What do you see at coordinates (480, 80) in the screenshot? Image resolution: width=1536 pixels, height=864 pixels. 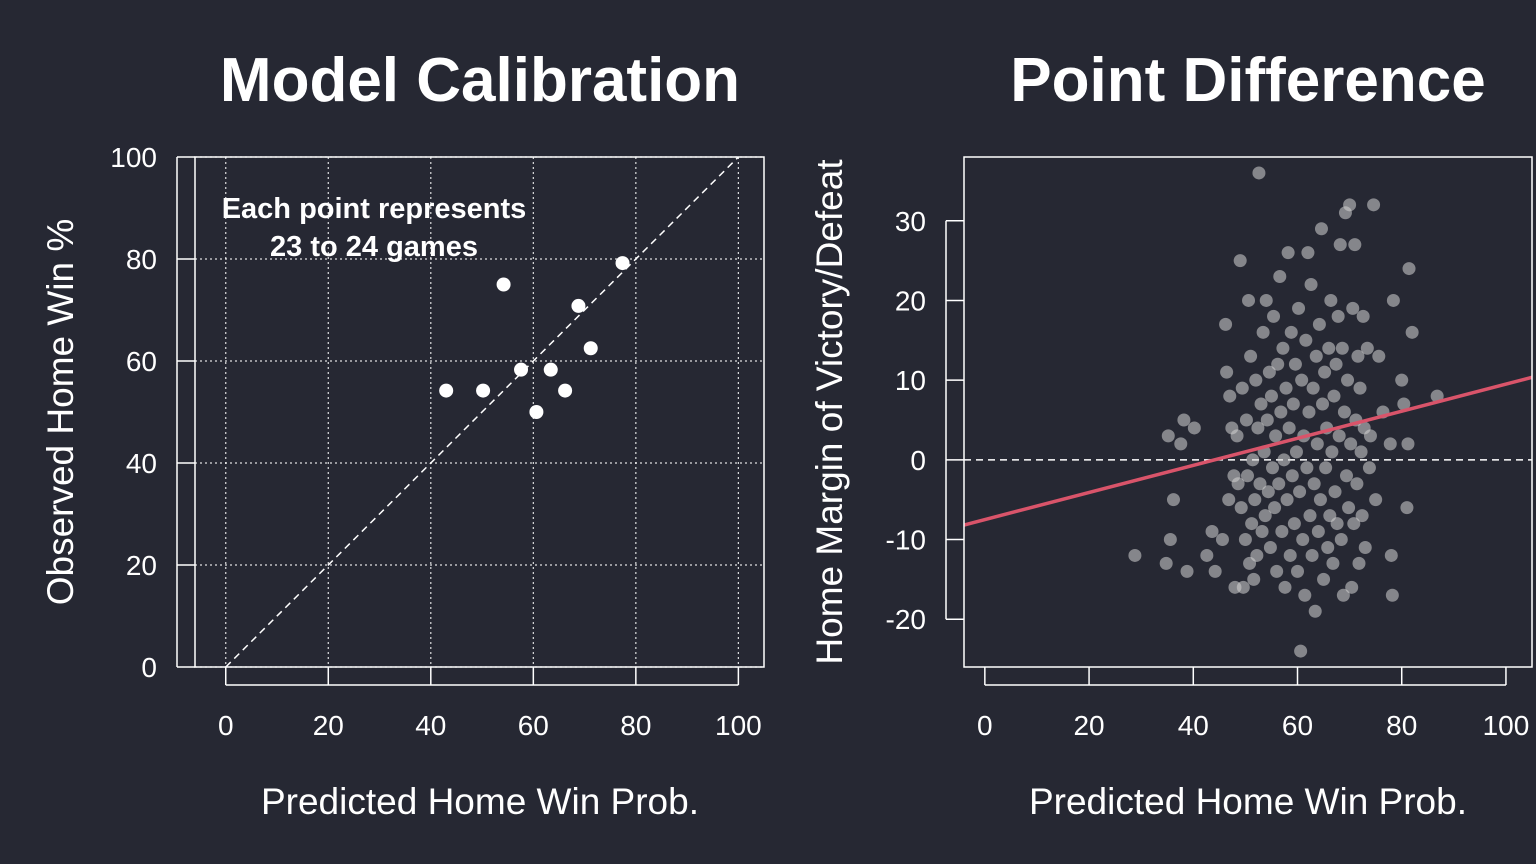 I see `calibration-title: Model Calibration` at bounding box center [480, 80].